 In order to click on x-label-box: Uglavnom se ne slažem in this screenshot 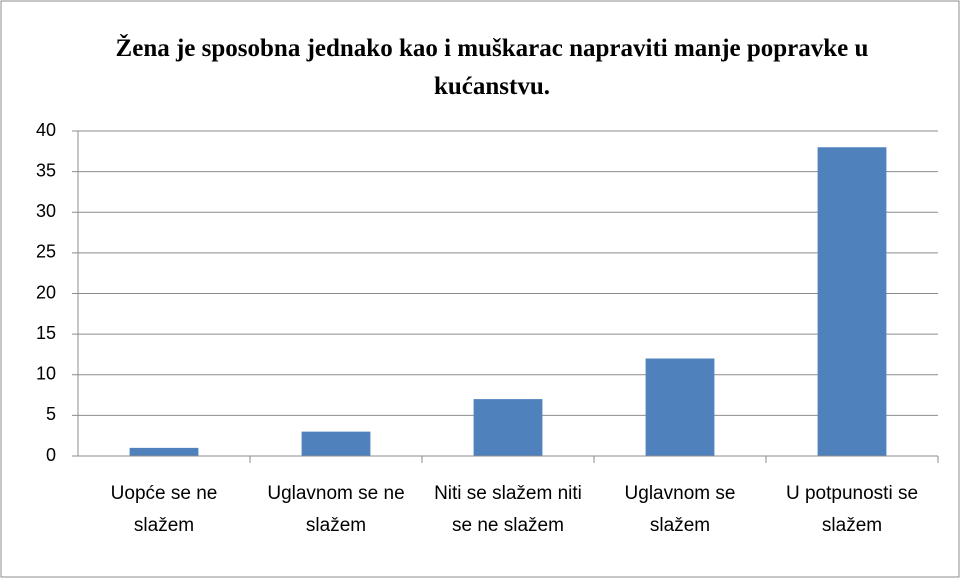, I will do `click(336, 509)`.